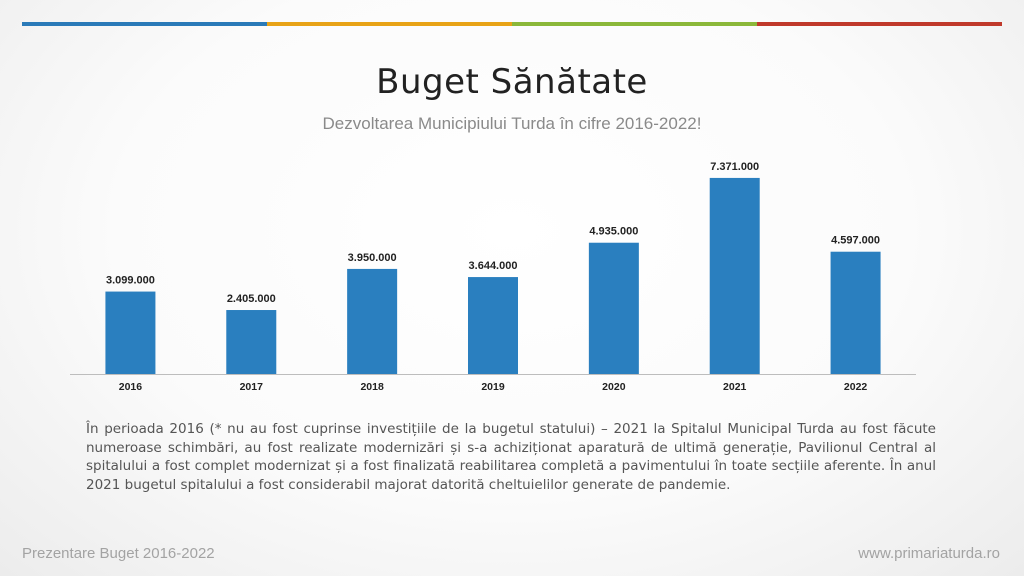 This screenshot has height=576, width=1024. What do you see at coordinates (613, 232) in the screenshot?
I see `data-label-2020: 4.935.000` at bounding box center [613, 232].